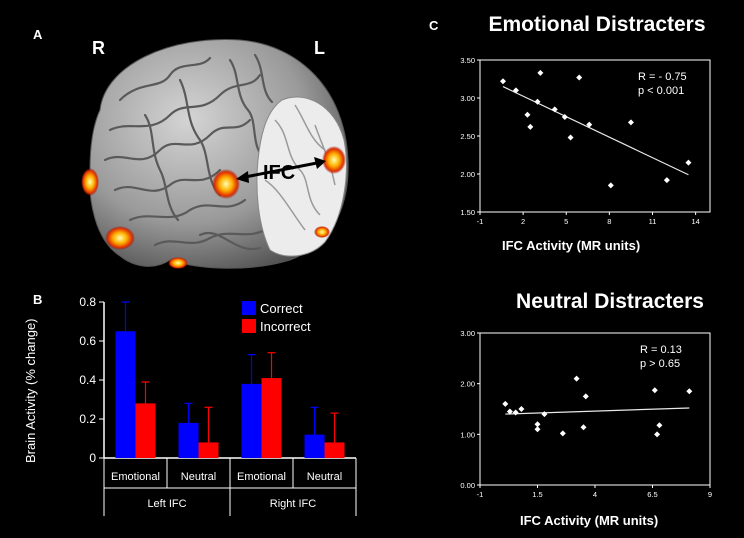  I want to click on ifc-label: IFC, so click(279, 173).